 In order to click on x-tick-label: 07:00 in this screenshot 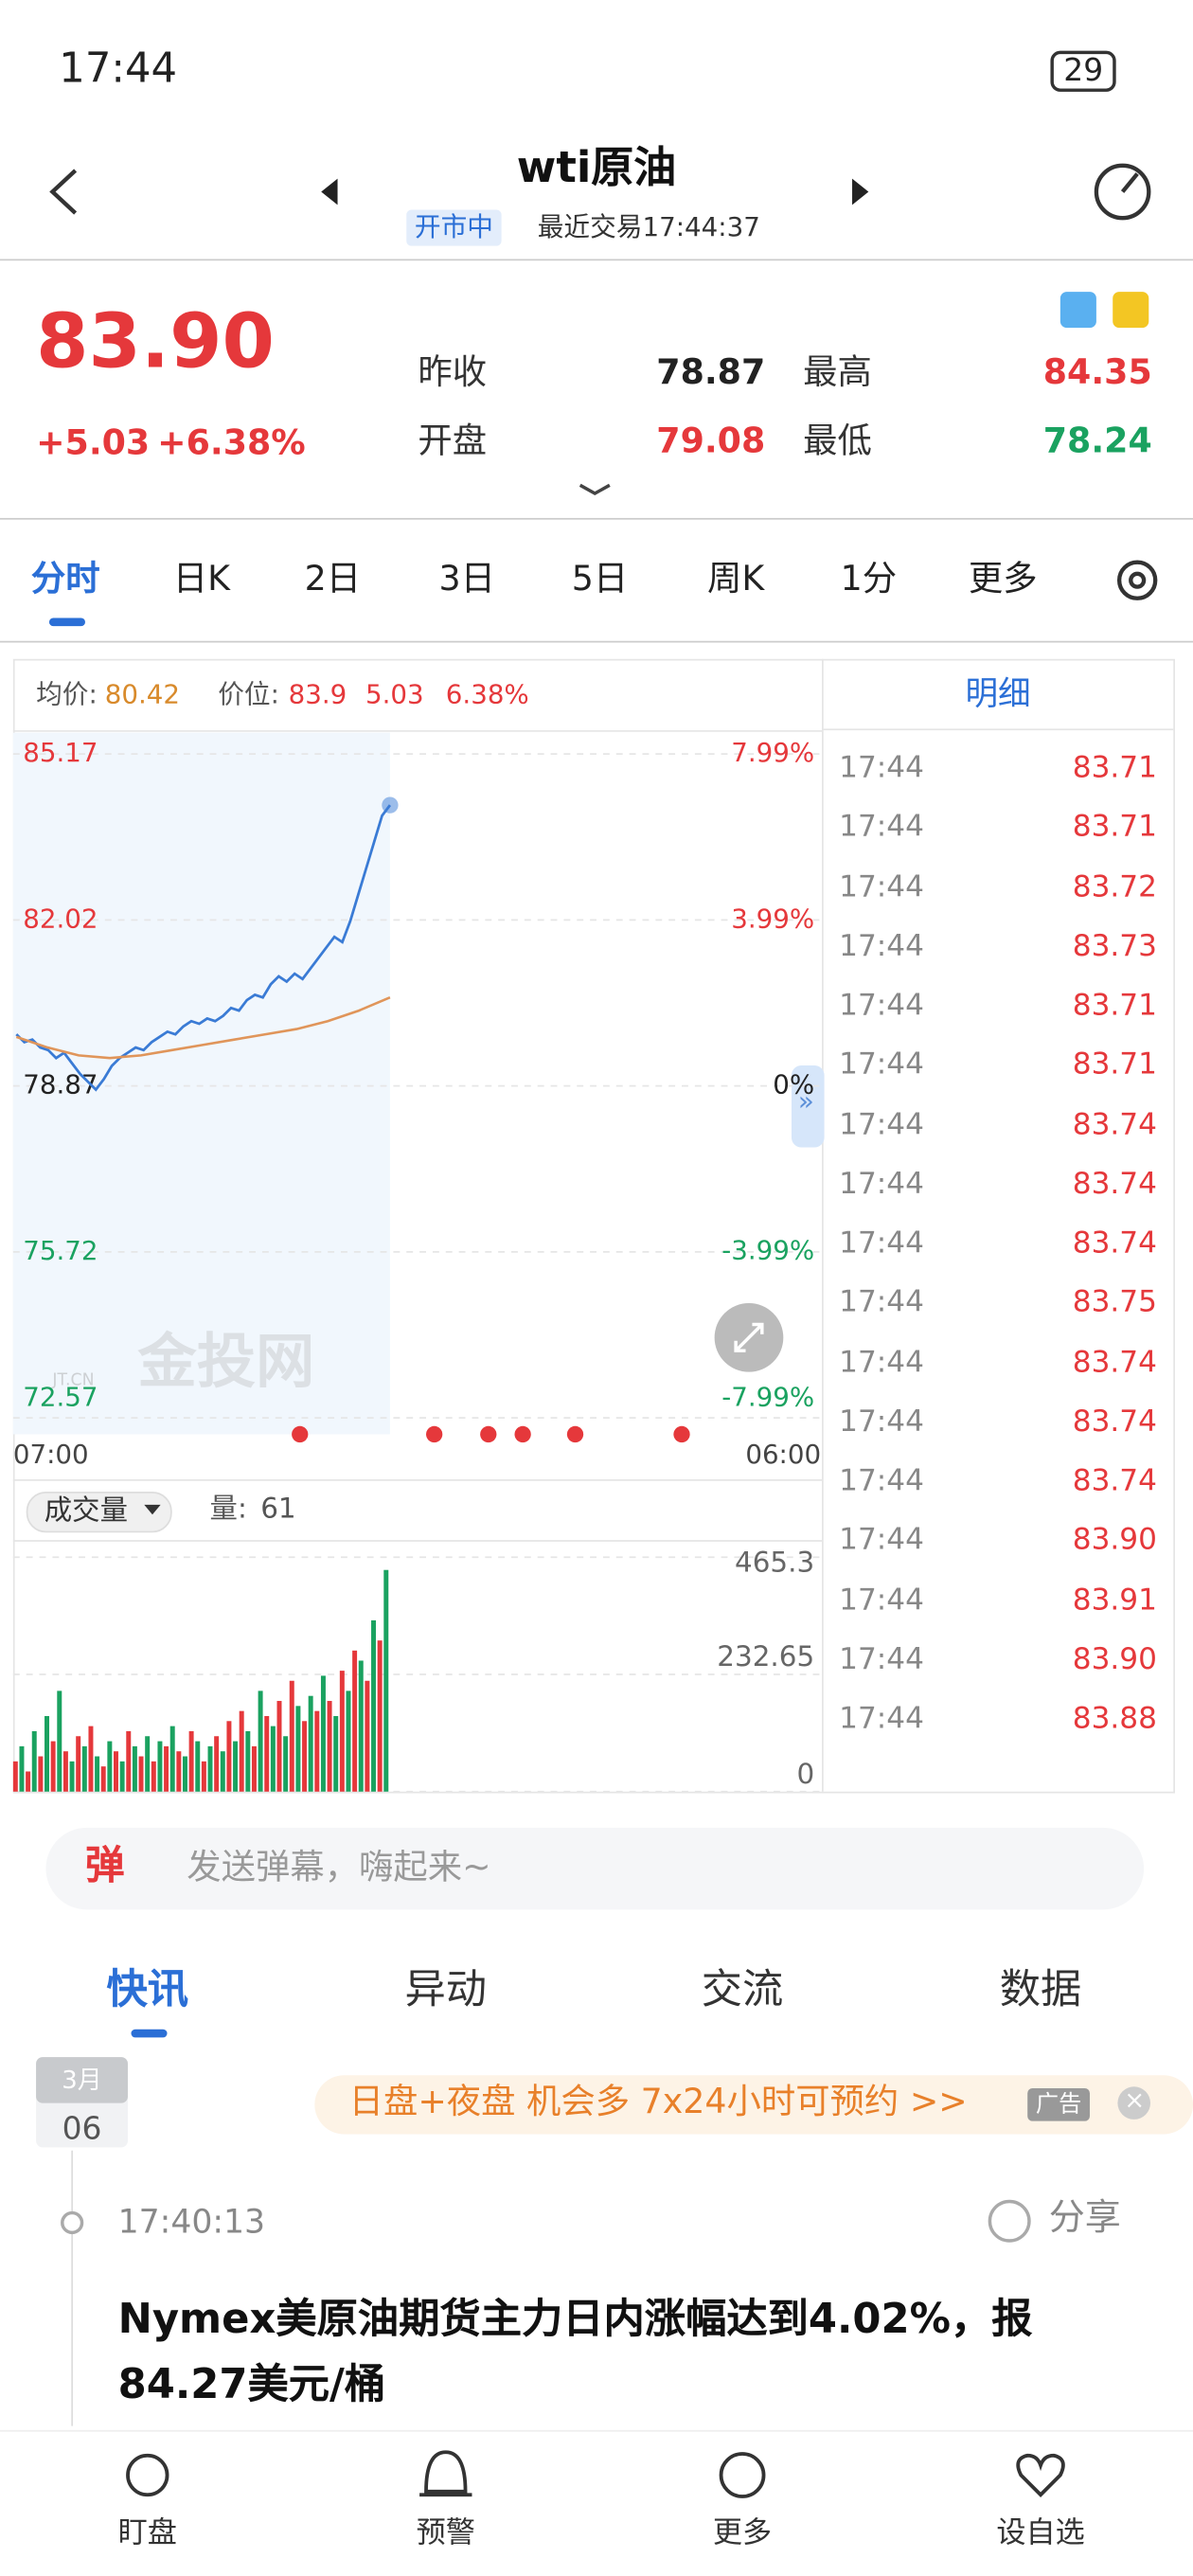, I will do `click(51, 1454)`.